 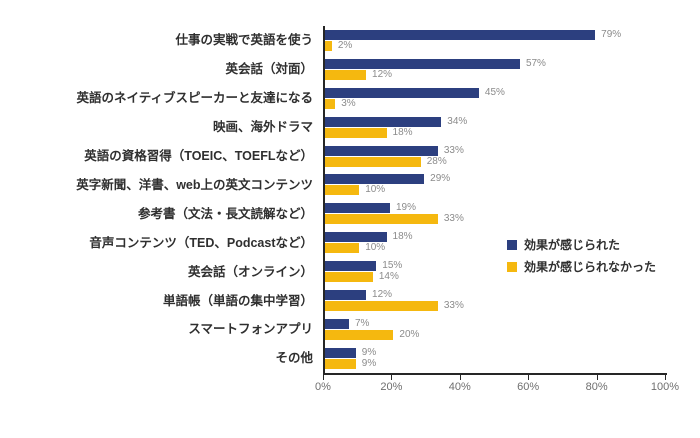 I want to click on category-label: 単語帳（単語の集中学習）, so click(x=237, y=300).